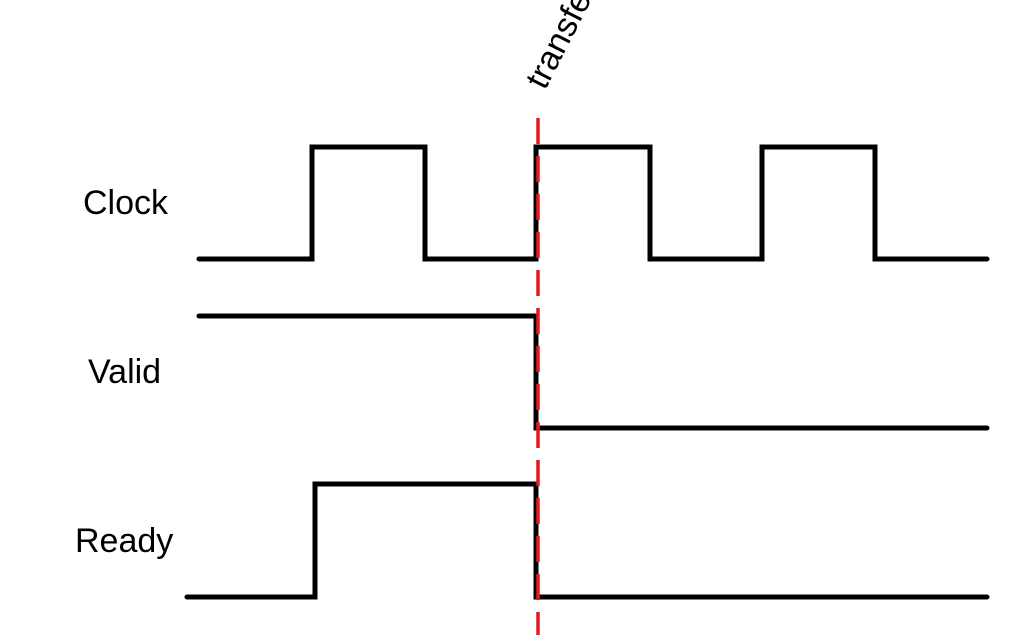  What do you see at coordinates (561, 47) in the screenshot?
I see `transfer-marker-label: transfer` at bounding box center [561, 47].